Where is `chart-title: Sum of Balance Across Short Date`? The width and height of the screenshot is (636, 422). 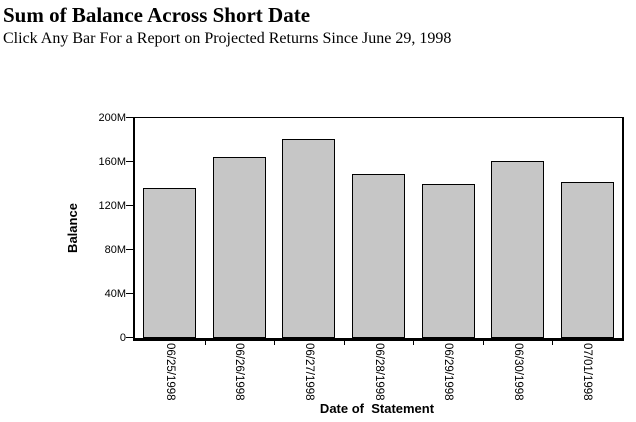
chart-title: Sum of Balance Across Short Date is located at coordinates (157, 15).